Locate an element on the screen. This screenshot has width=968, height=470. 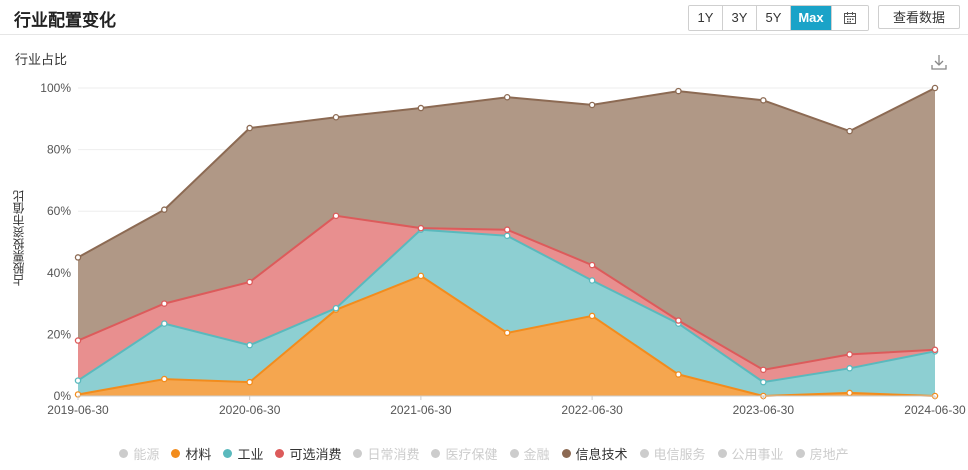
legend-item: 日常消费 is located at coordinates (386, 453).